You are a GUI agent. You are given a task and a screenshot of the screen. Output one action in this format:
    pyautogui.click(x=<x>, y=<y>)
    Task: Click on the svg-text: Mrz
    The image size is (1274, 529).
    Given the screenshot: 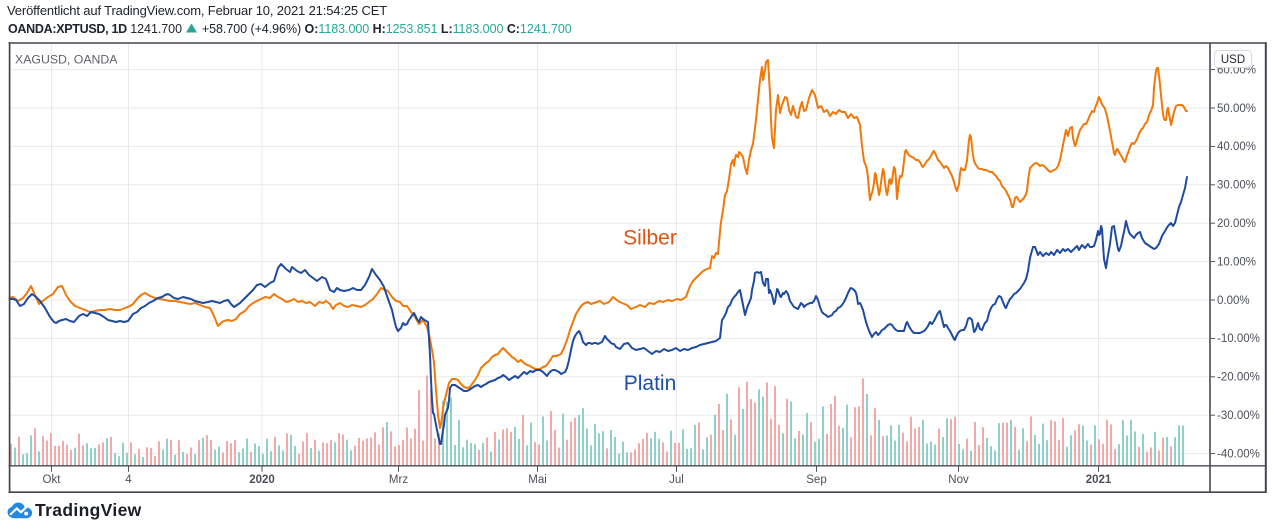 What is the action you would take?
    pyautogui.click(x=398, y=480)
    